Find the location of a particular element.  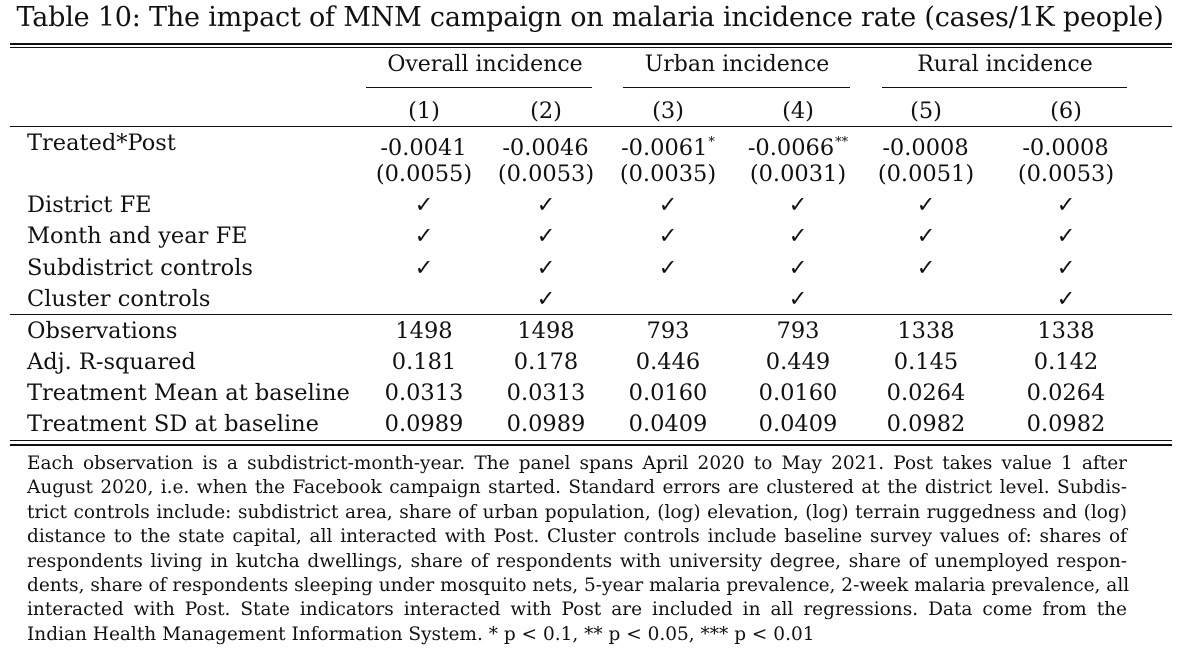

stat-value: 0.449 is located at coordinates (798, 362).